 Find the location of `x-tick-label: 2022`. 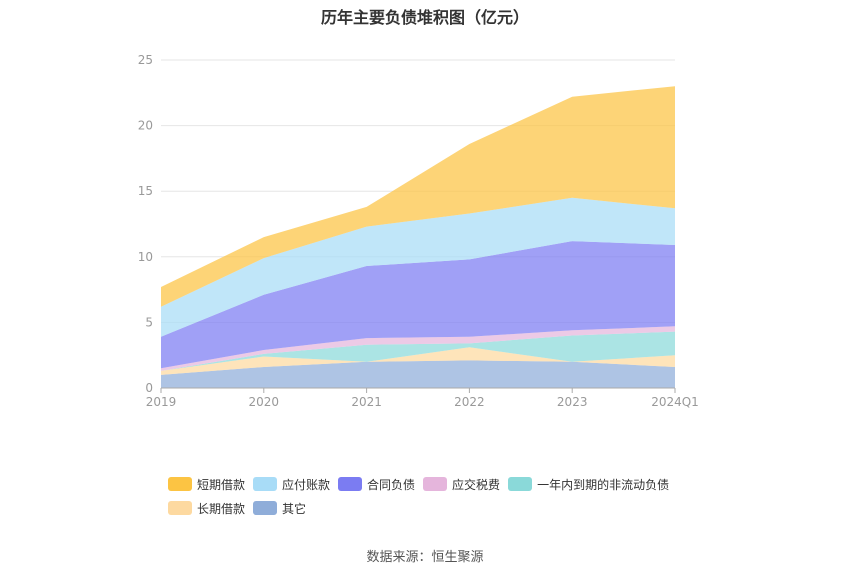

x-tick-label: 2022 is located at coordinates (469, 402).